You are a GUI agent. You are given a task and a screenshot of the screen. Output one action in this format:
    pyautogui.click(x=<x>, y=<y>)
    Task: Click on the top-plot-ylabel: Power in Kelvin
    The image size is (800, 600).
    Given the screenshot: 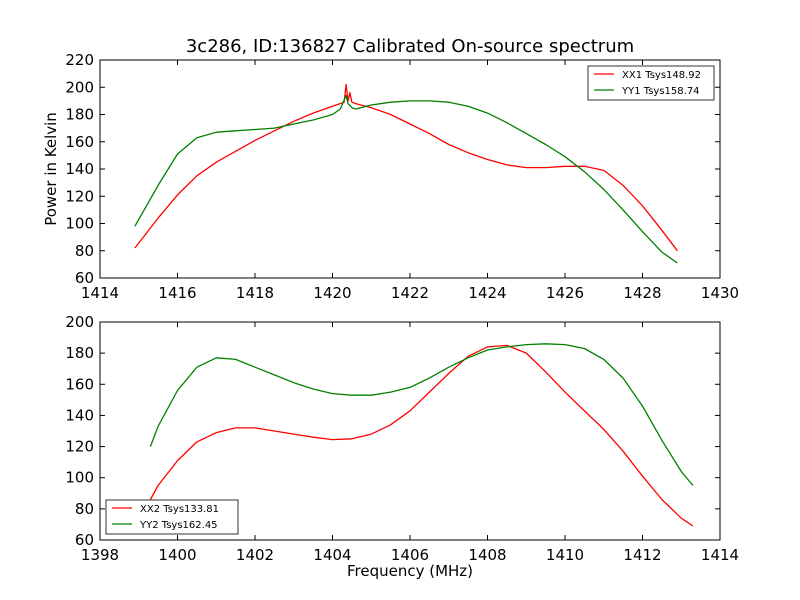 What is the action you would take?
    pyautogui.click(x=51, y=169)
    